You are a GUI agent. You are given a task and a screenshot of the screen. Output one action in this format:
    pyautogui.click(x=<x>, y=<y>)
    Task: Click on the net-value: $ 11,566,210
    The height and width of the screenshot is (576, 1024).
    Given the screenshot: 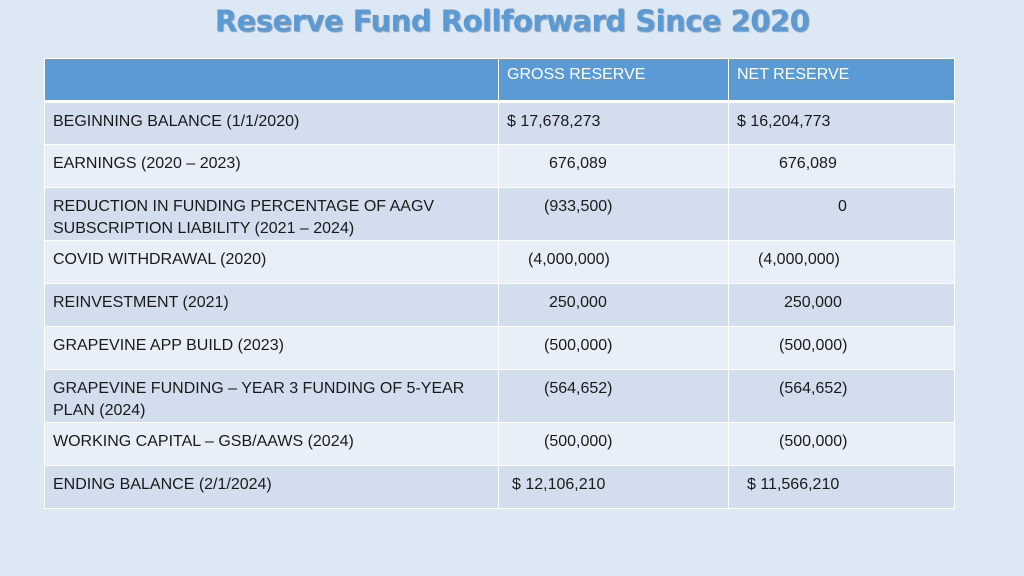 What is the action you would take?
    pyautogui.click(x=793, y=484)
    